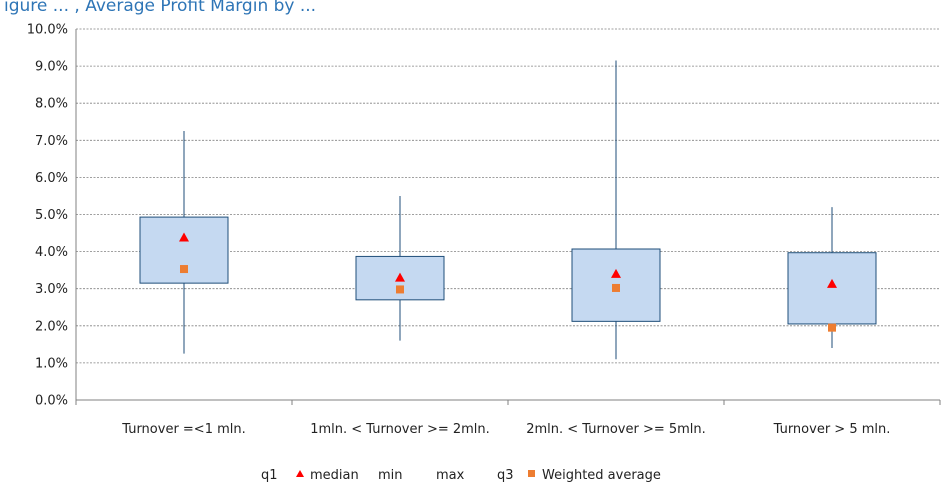 The height and width of the screenshot is (489, 950). Describe the element at coordinates (51, 363) in the screenshot. I see `y-tick-label: 1.0%` at that location.